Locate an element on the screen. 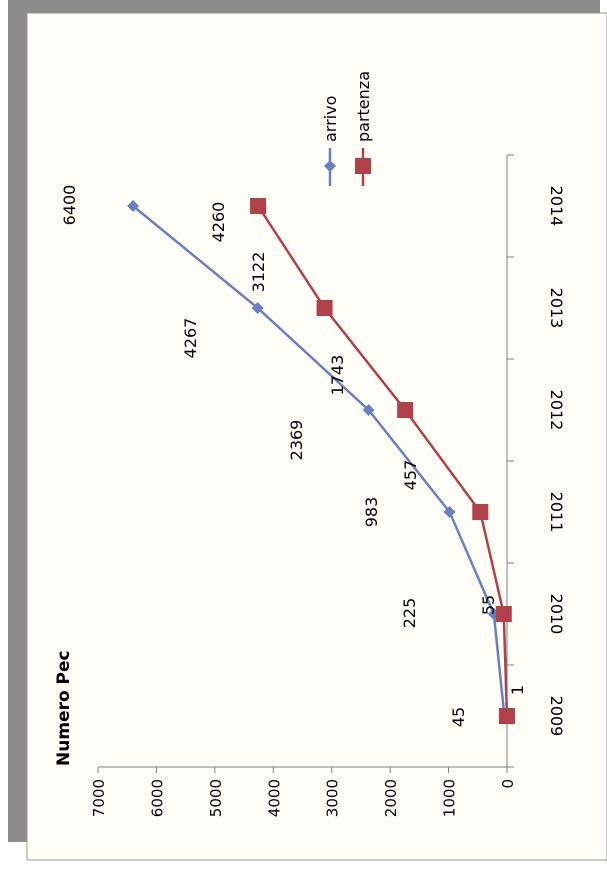 The image size is (607, 870). value-tick-label: 5000 is located at coordinates (216, 798).